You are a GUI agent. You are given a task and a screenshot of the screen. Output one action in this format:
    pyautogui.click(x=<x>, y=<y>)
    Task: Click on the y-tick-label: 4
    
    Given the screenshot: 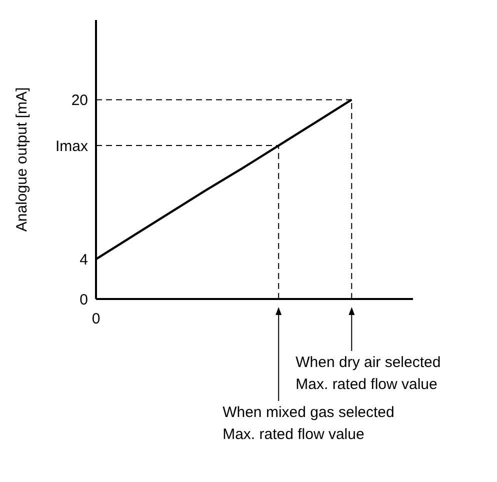 What is the action you would take?
    pyautogui.click(x=84, y=259)
    